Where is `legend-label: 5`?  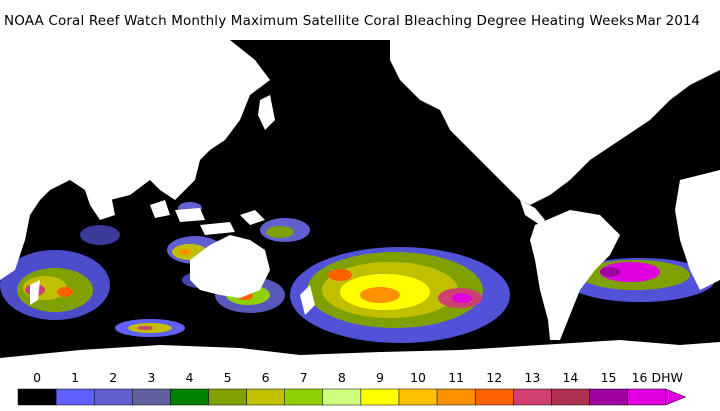
legend-label: 5 is located at coordinates (228, 377).